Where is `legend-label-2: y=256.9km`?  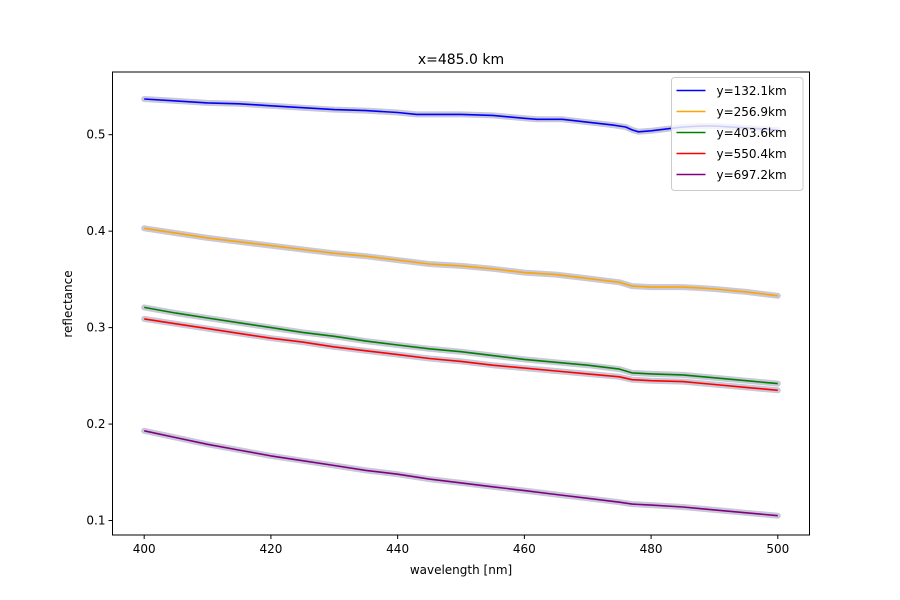
legend-label-2: y=256.9km is located at coordinates (752, 112).